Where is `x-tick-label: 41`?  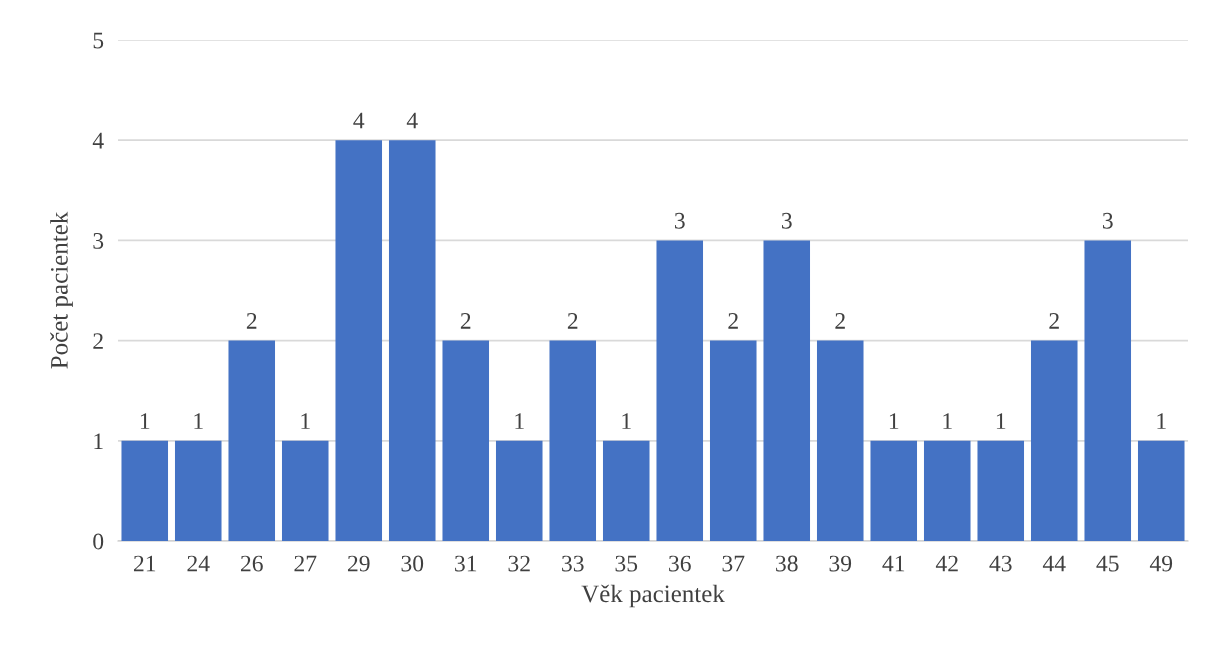
x-tick-label: 41 is located at coordinates (893, 563).